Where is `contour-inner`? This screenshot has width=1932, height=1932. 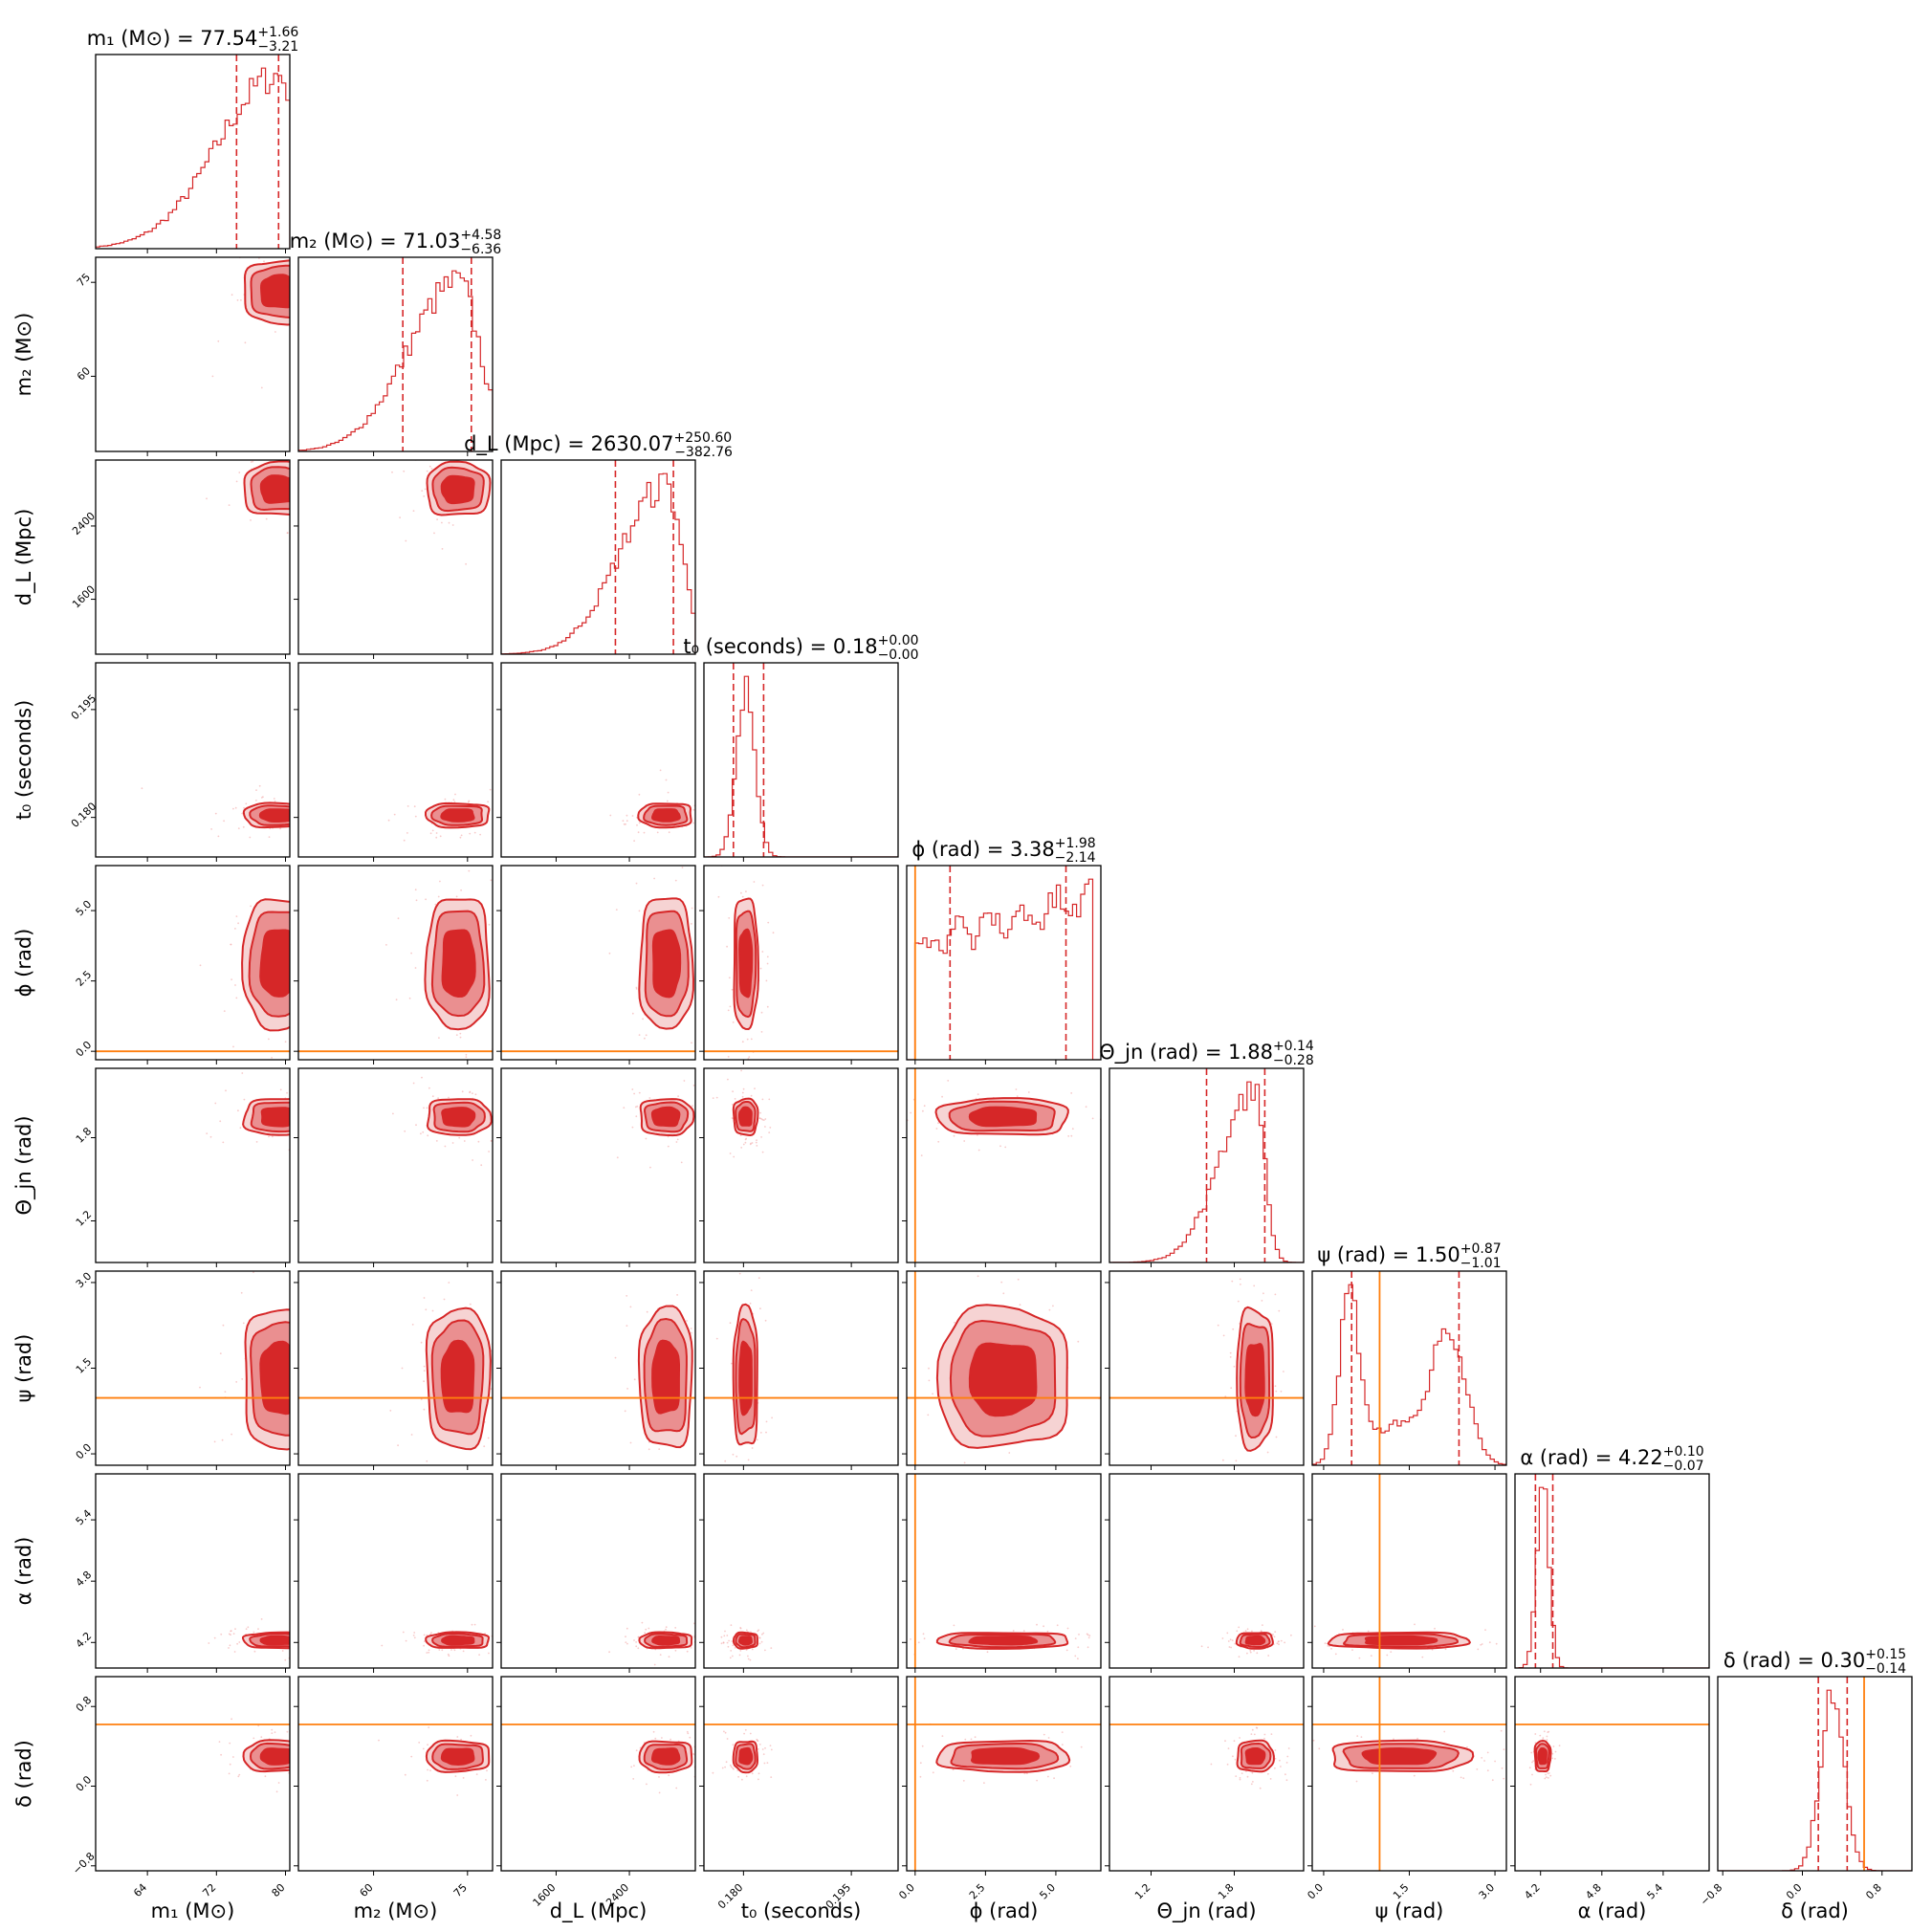
contour-inner is located at coordinates (458, 1640).